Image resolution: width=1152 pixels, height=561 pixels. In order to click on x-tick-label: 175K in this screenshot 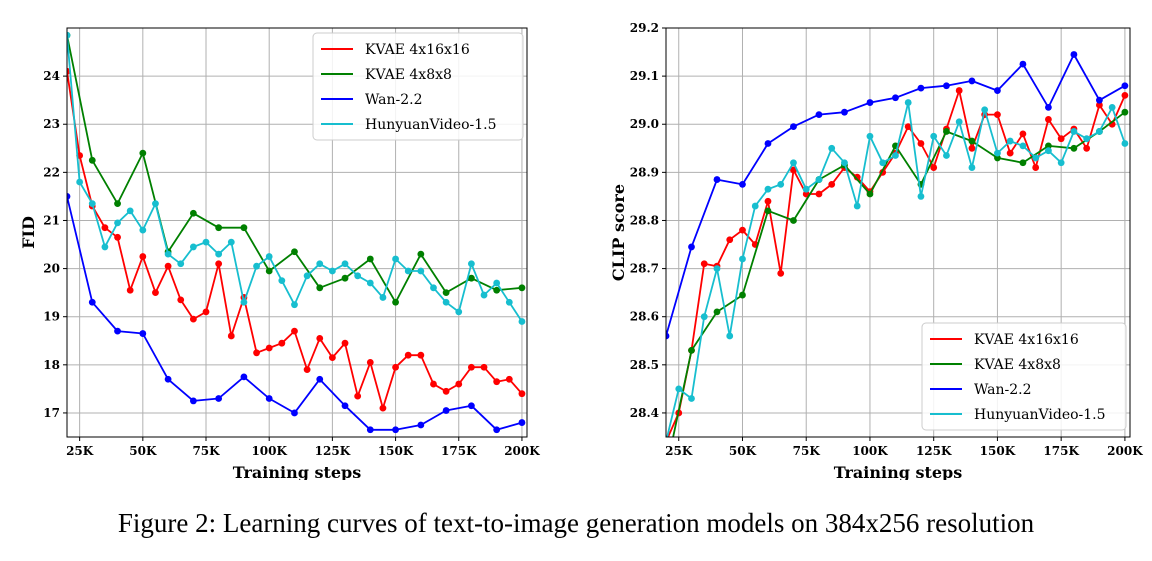, I will do `click(1061, 451)`.